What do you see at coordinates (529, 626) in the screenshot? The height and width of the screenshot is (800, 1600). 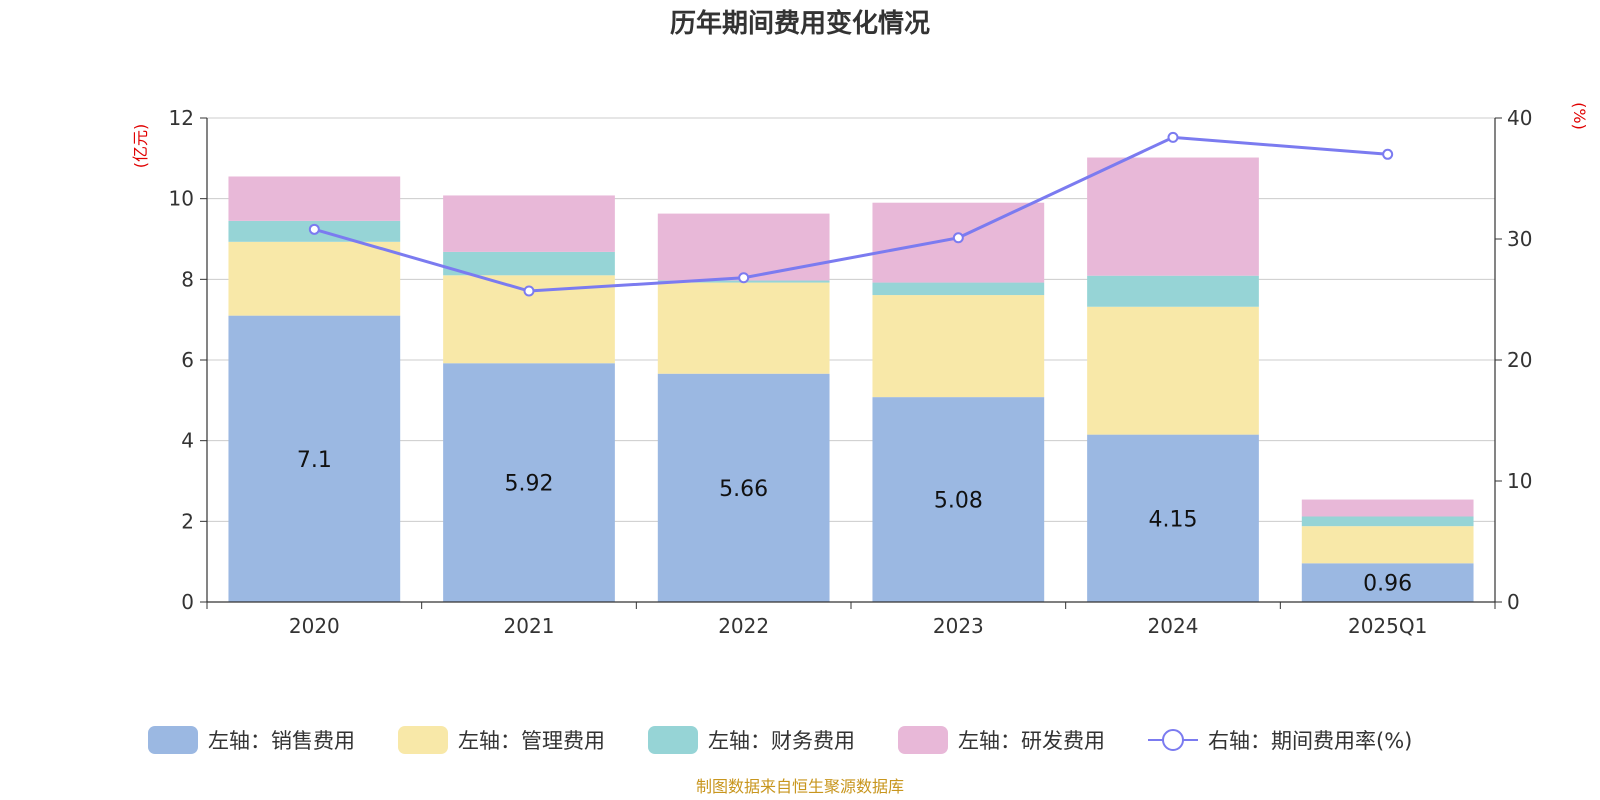 I see `x-tick-label: 2021` at bounding box center [529, 626].